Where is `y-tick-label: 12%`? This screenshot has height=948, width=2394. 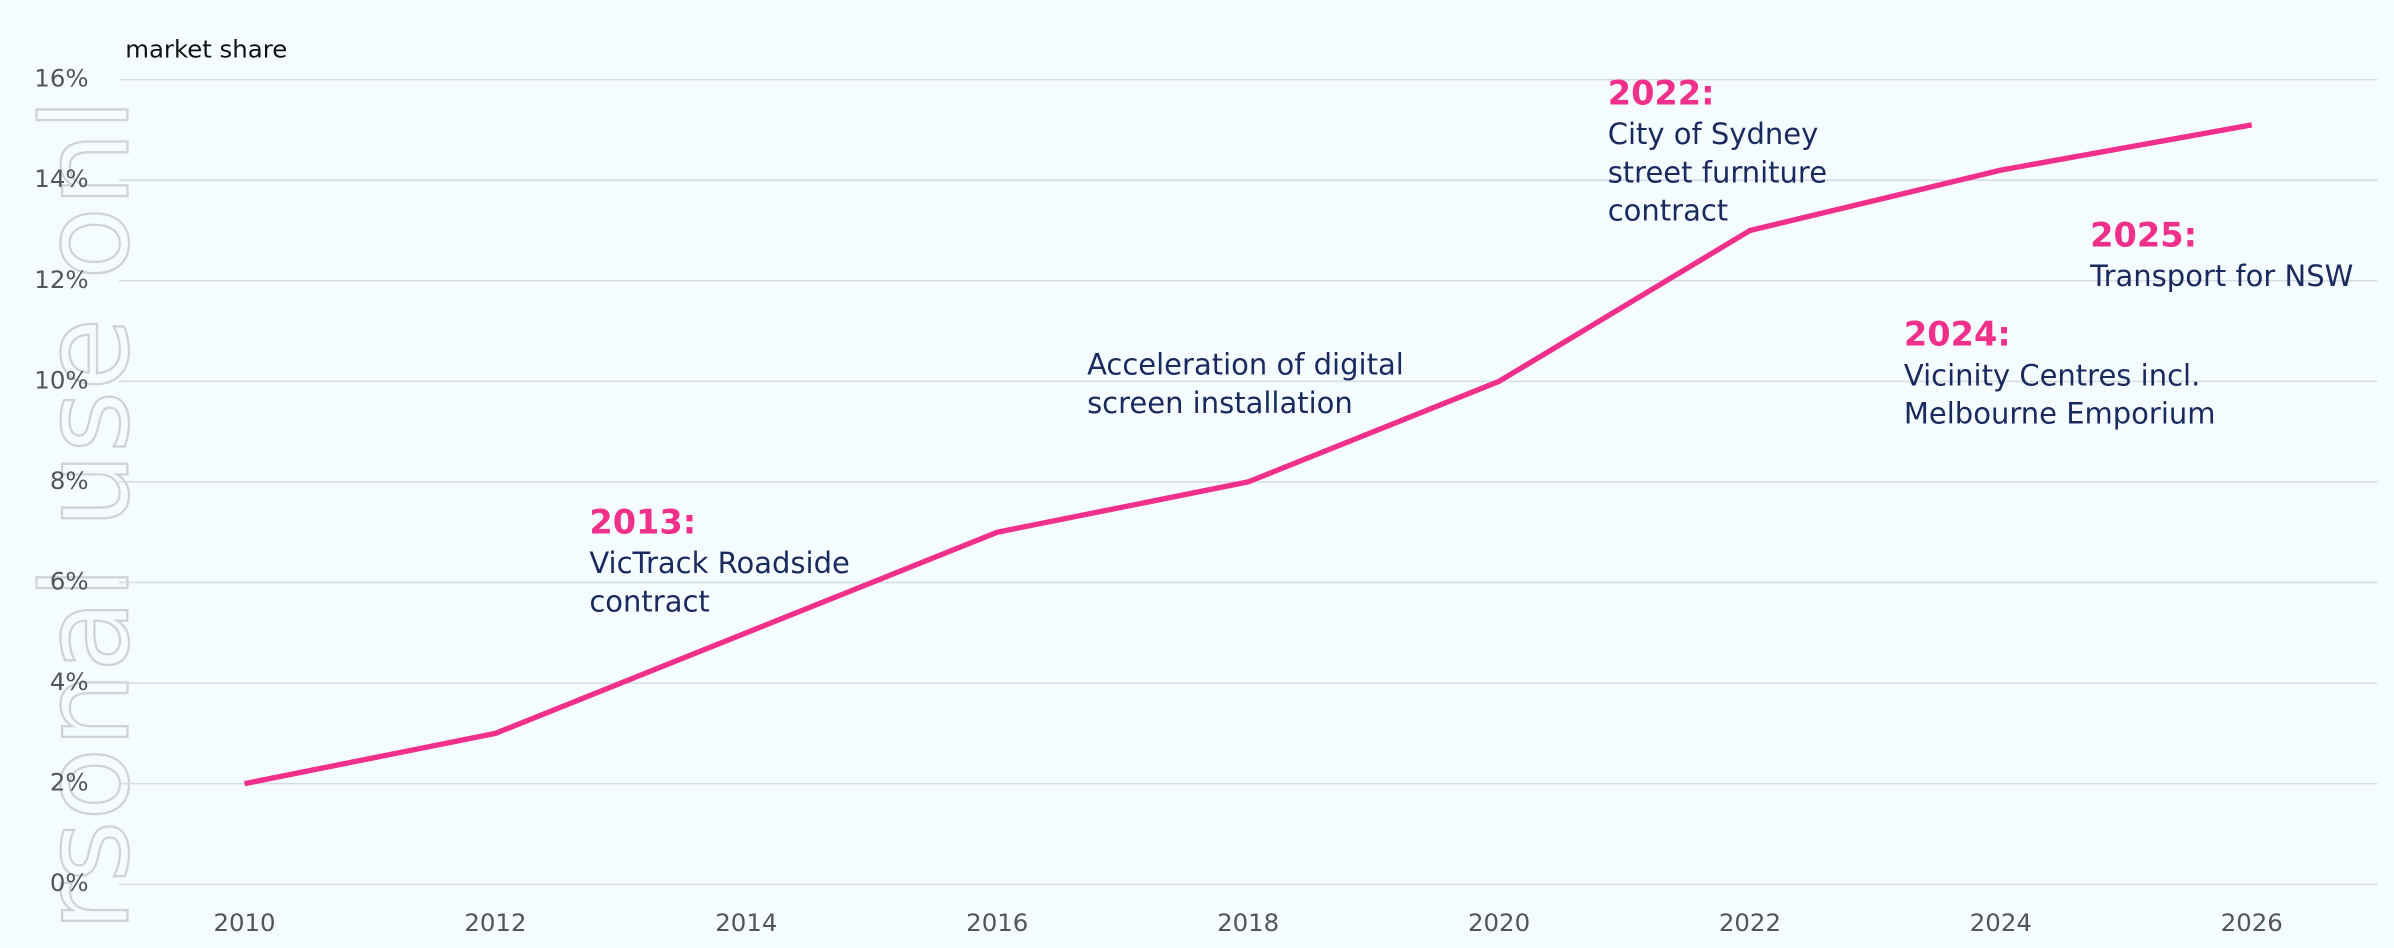 y-tick-label: 12% is located at coordinates (61, 279).